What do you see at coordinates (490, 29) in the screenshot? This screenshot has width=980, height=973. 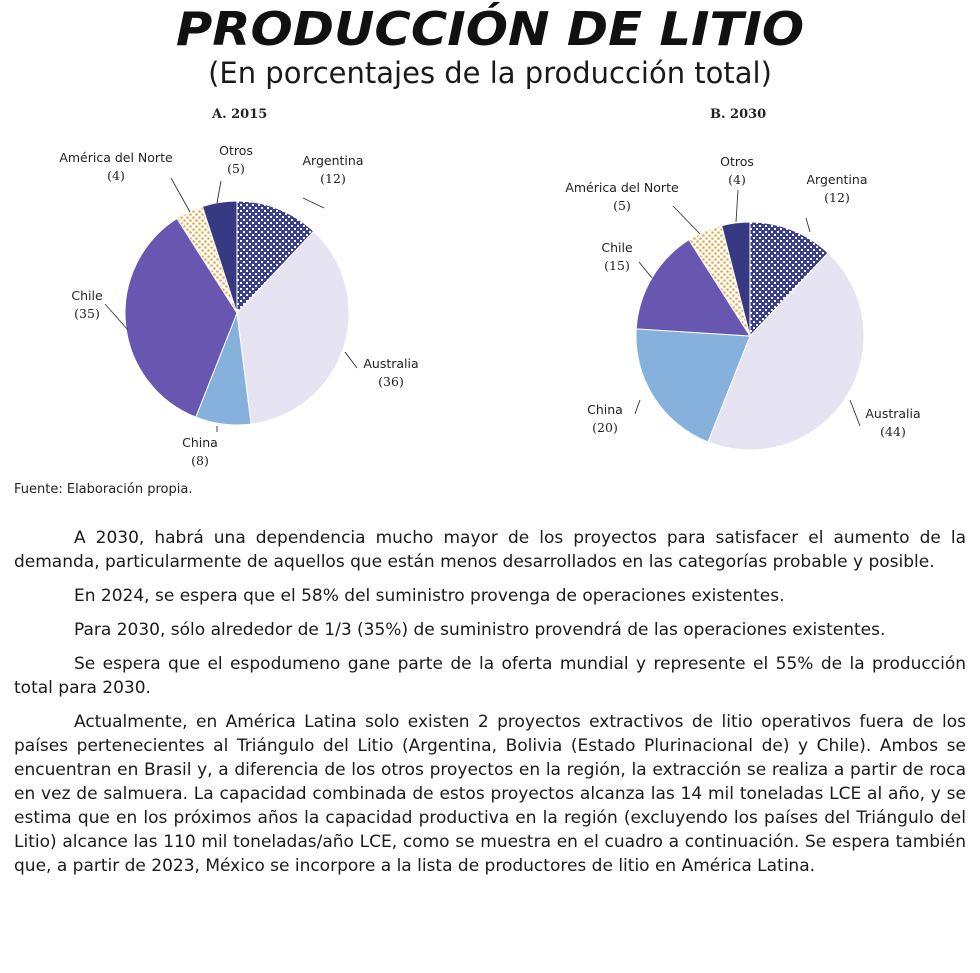 I see `page-title: PRODUCCIÓN DE LITIO` at bounding box center [490, 29].